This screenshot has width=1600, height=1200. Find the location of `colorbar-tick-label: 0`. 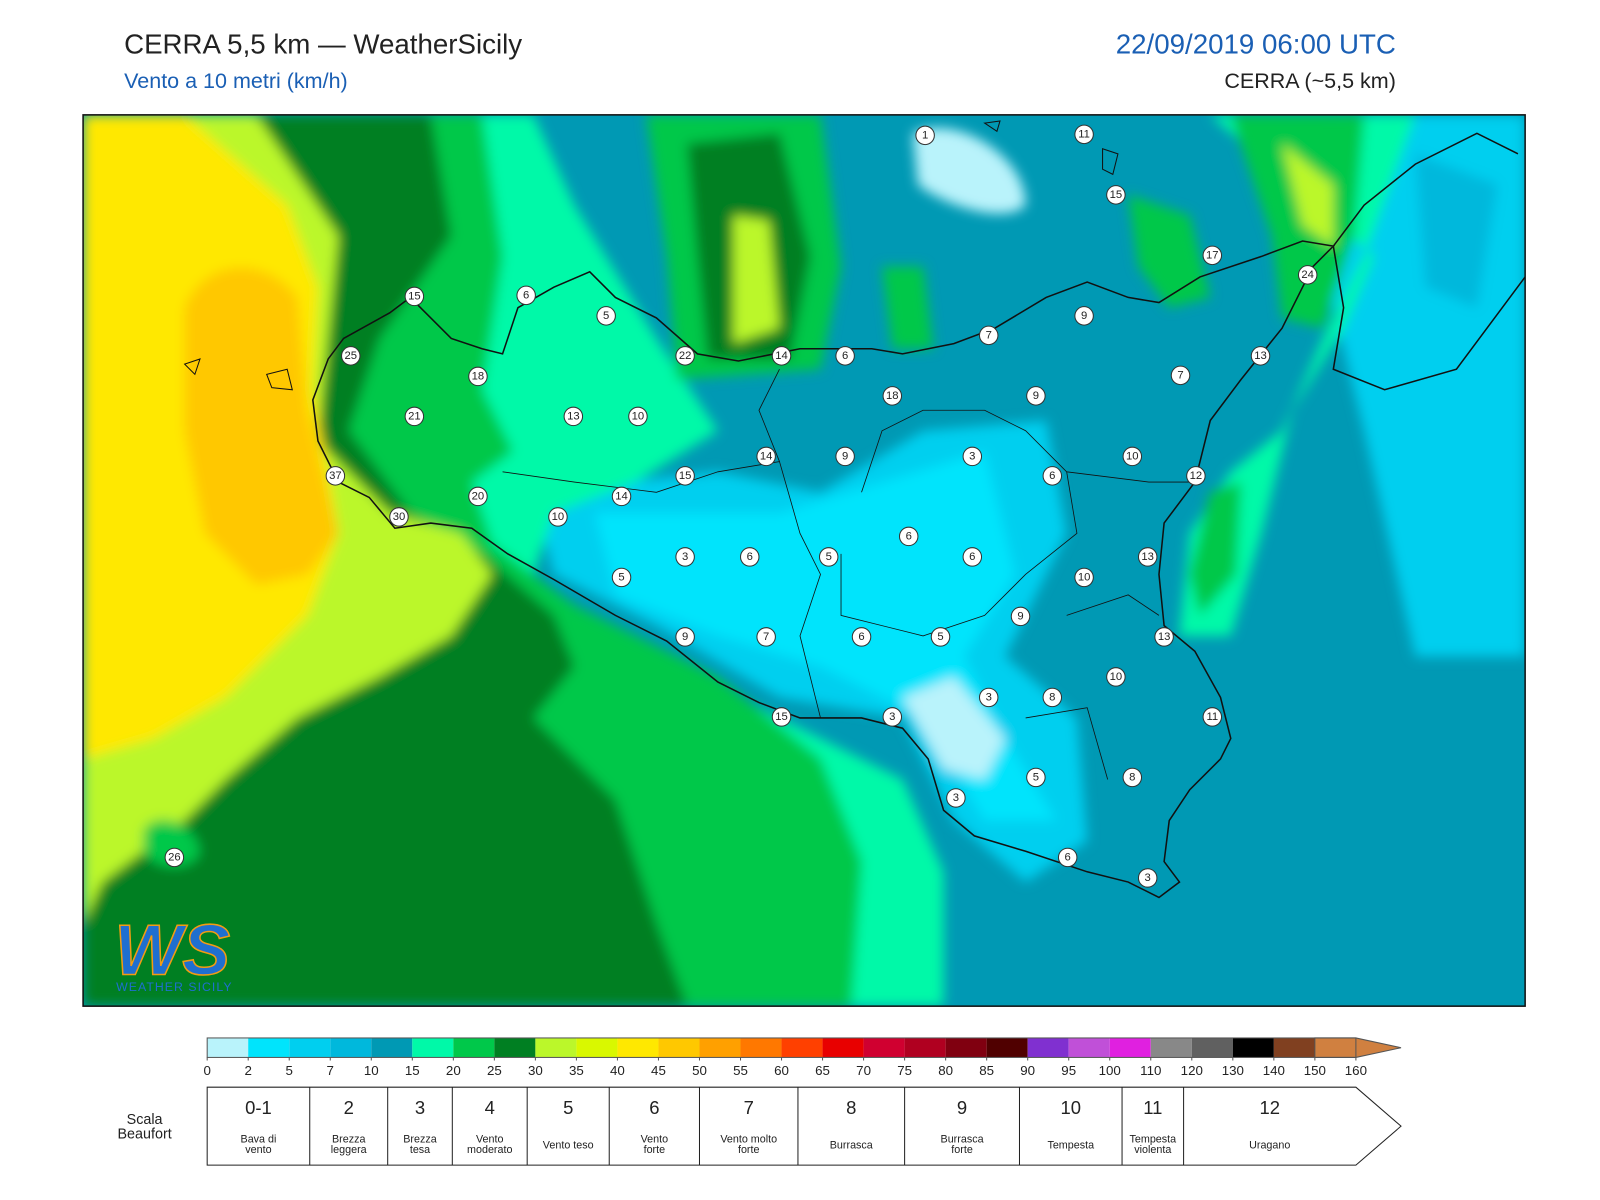

colorbar-tick-label: 0 is located at coordinates (206, 1070).